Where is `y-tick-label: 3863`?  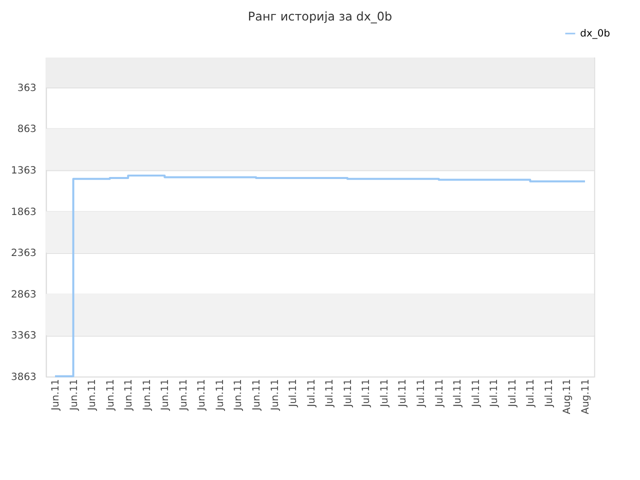
y-tick-label: 3863 is located at coordinates (23, 377).